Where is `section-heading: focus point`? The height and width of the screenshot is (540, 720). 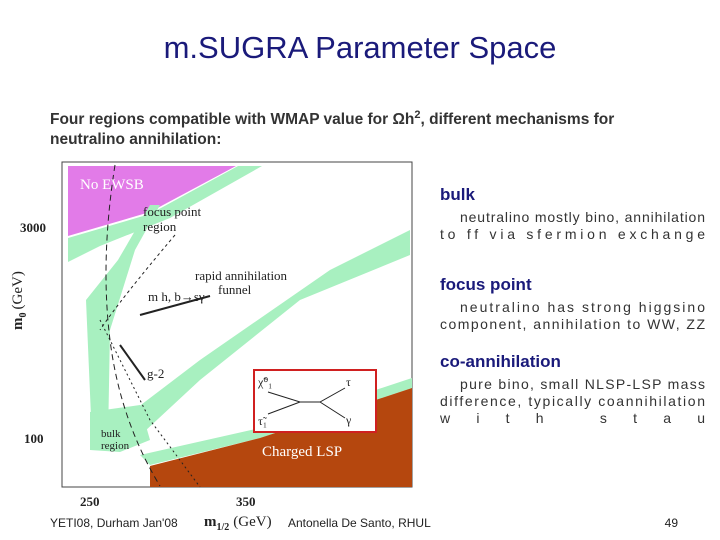
section-heading: focus point is located at coordinates (486, 284).